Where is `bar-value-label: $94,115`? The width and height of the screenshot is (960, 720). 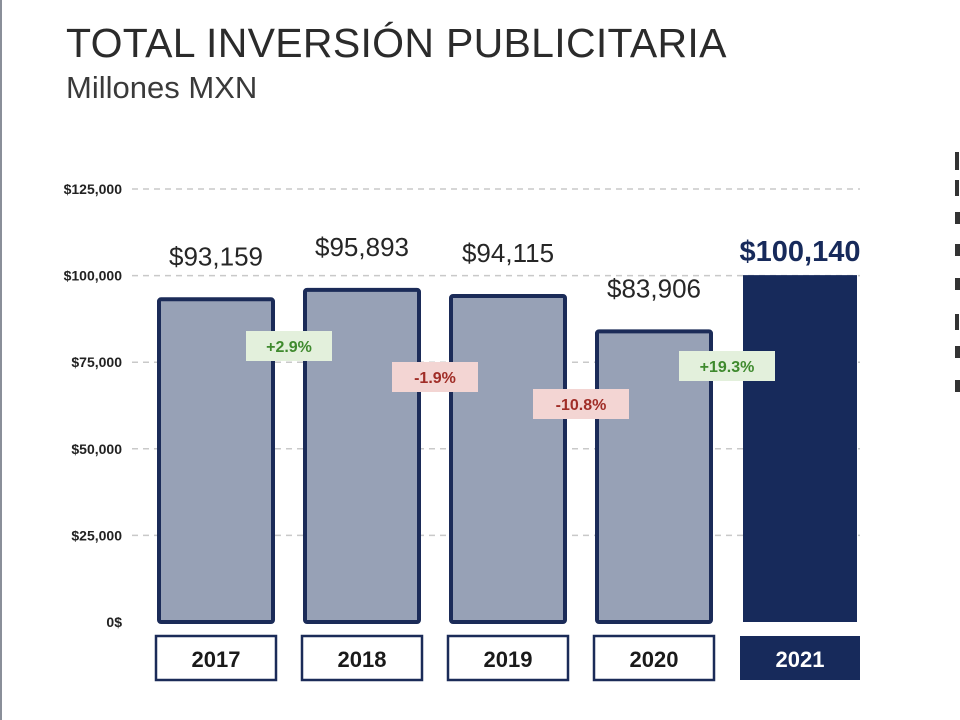 bar-value-label: $94,115 is located at coordinates (508, 253).